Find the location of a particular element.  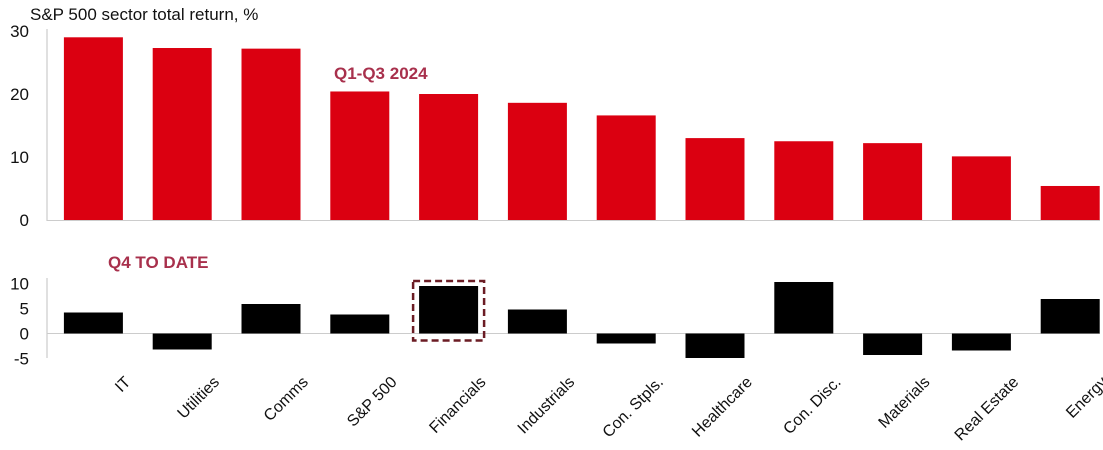

bottom-y-tick-label: 5 is located at coordinates (24, 309).